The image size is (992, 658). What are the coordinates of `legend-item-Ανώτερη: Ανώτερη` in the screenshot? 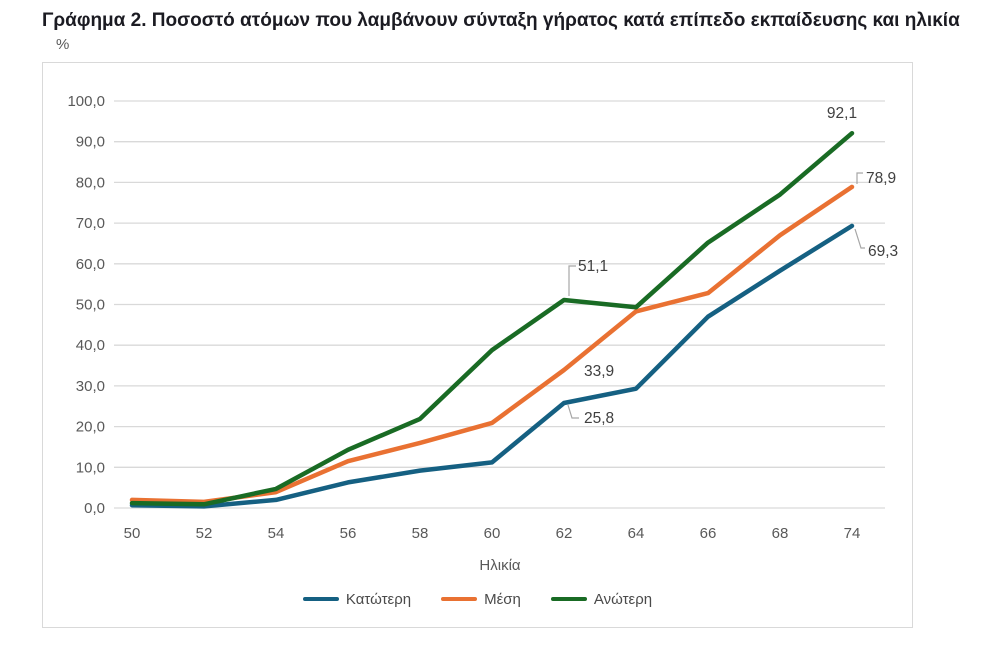 It's located at (601, 599).